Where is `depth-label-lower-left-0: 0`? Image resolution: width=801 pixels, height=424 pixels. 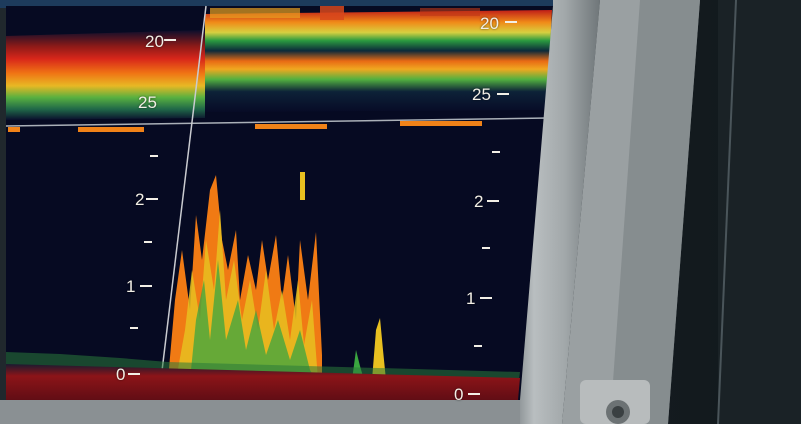
depth-label-lower-left-0: 0 is located at coordinates (121, 374).